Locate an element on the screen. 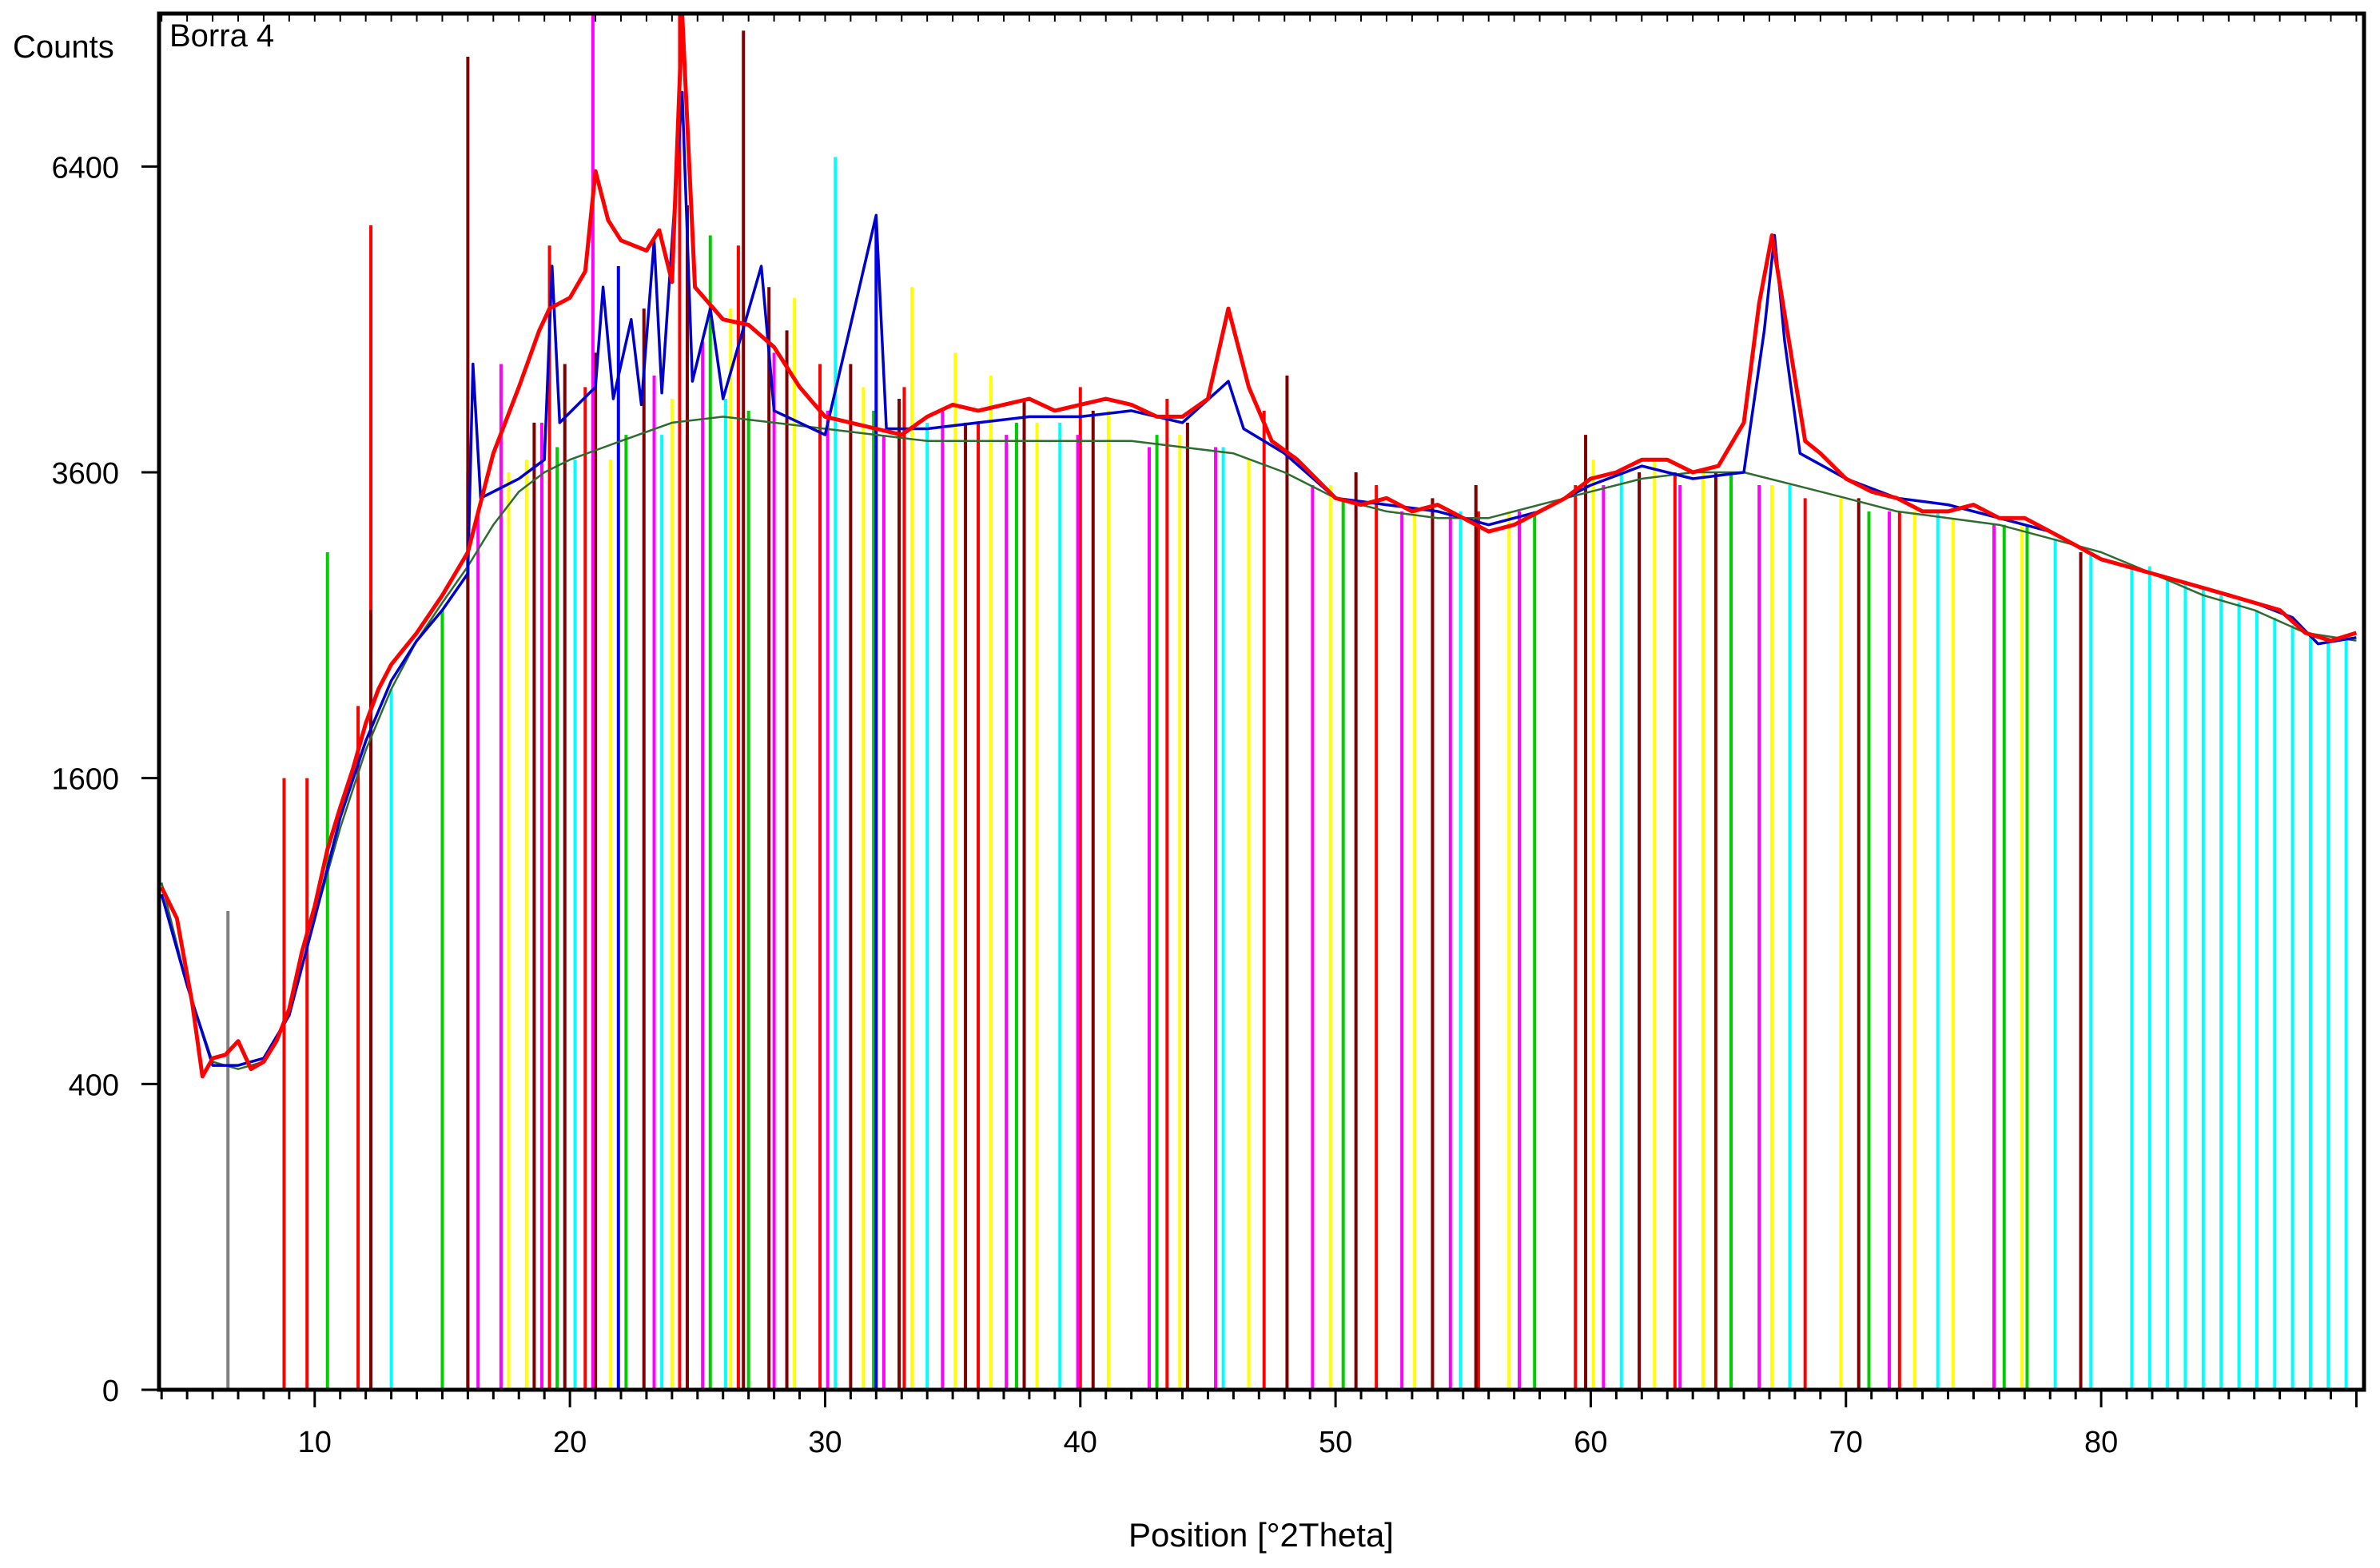 This screenshot has width=2380, height=1568. y-axis: 0 400 1600 3600 6400 is located at coordinates (105, 779).